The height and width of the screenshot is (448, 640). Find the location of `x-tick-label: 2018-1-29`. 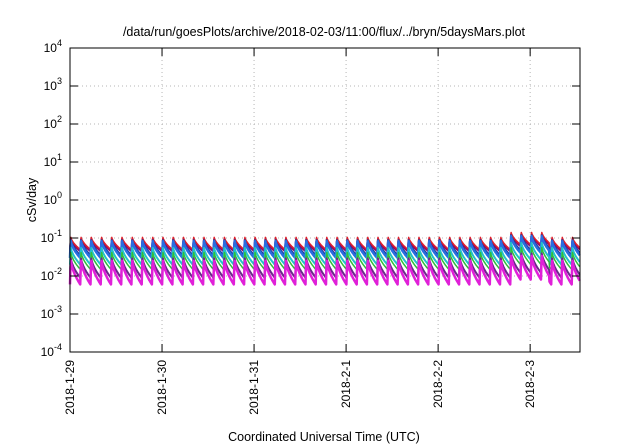

x-tick-label: 2018-1-29 is located at coordinates (70, 387).